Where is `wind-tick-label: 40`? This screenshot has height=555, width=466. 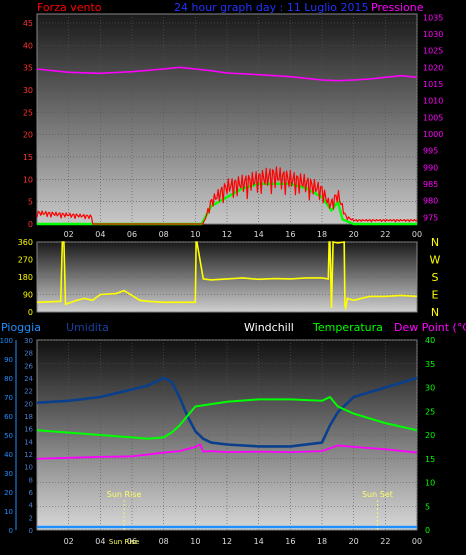 wind-tick-label: 40 is located at coordinates (28, 45).